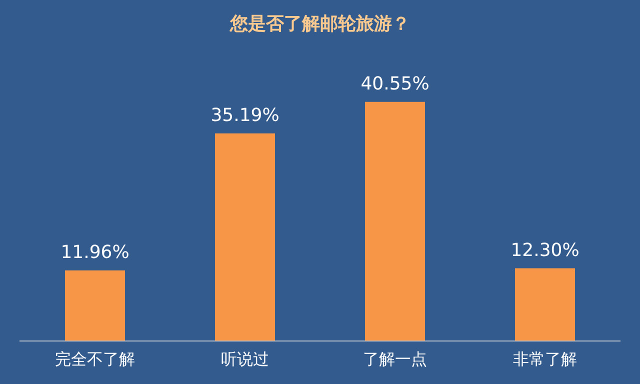 This screenshot has width=640, height=384. What do you see at coordinates (319, 23) in the screenshot?
I see `chart-title: 您是否了解邮轮旅游？` at bounding box center [319, 23].